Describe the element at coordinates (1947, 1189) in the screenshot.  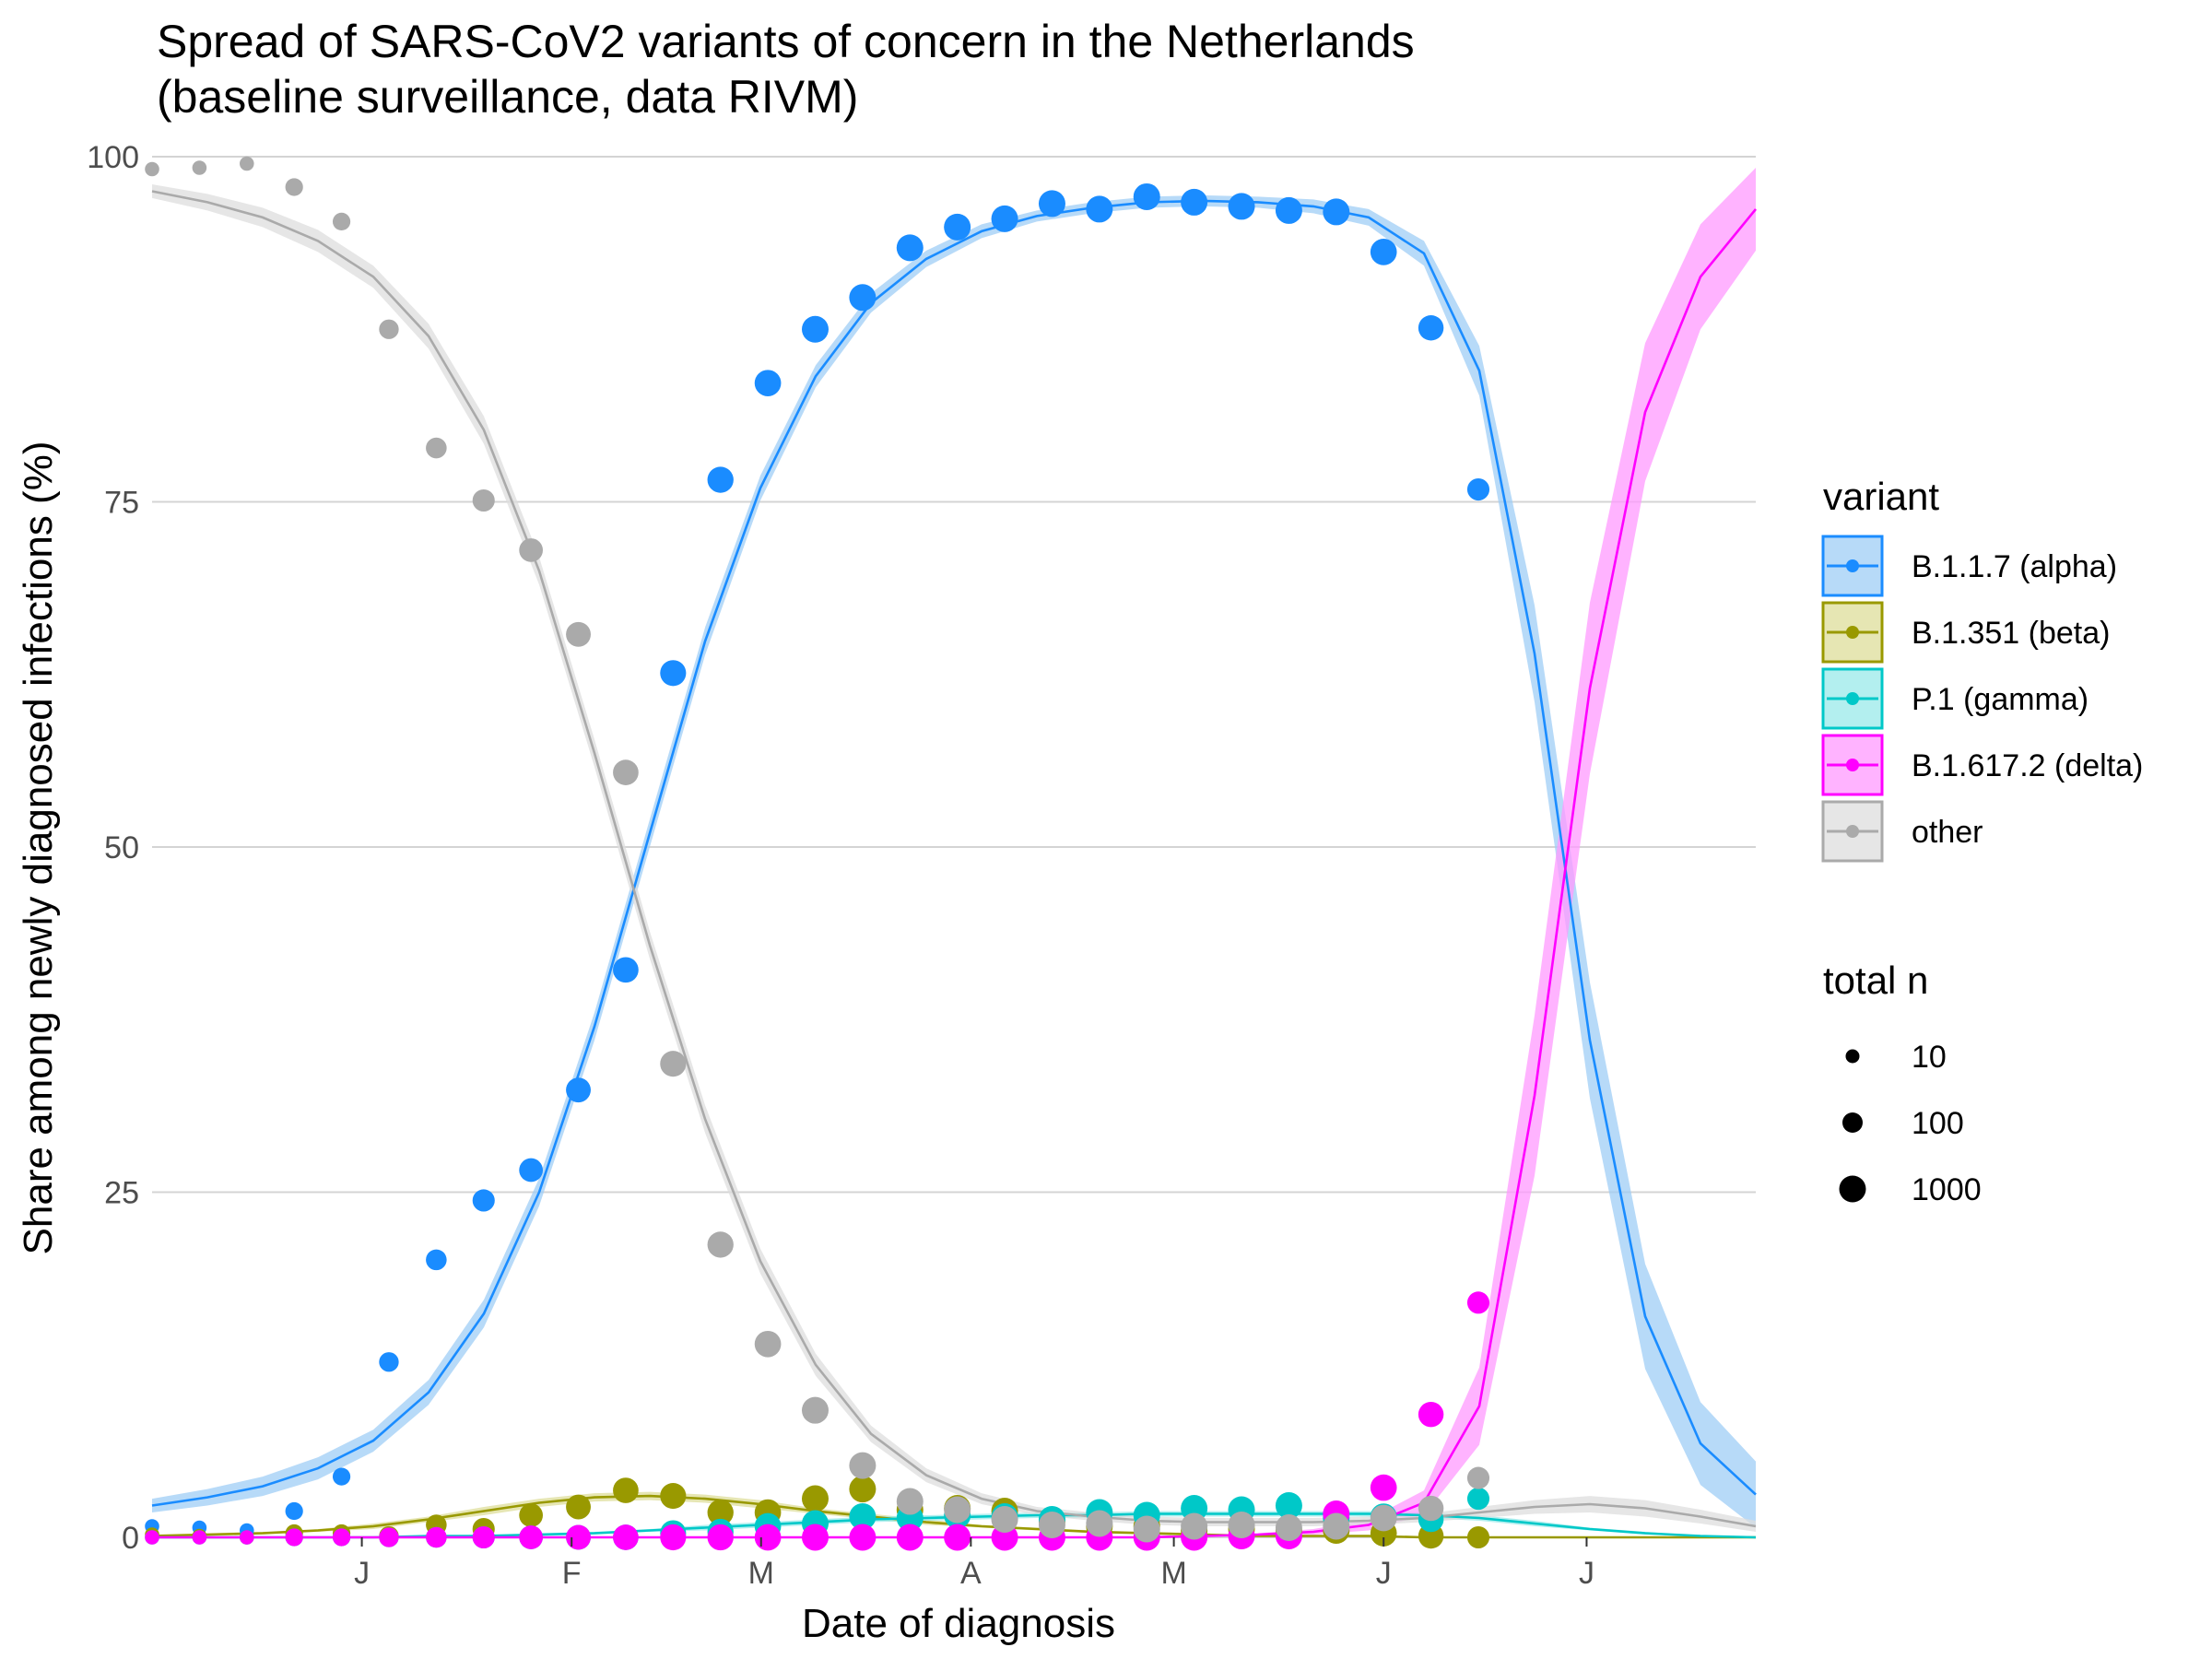
I see `legend-size-label-2: 1000` at that location.